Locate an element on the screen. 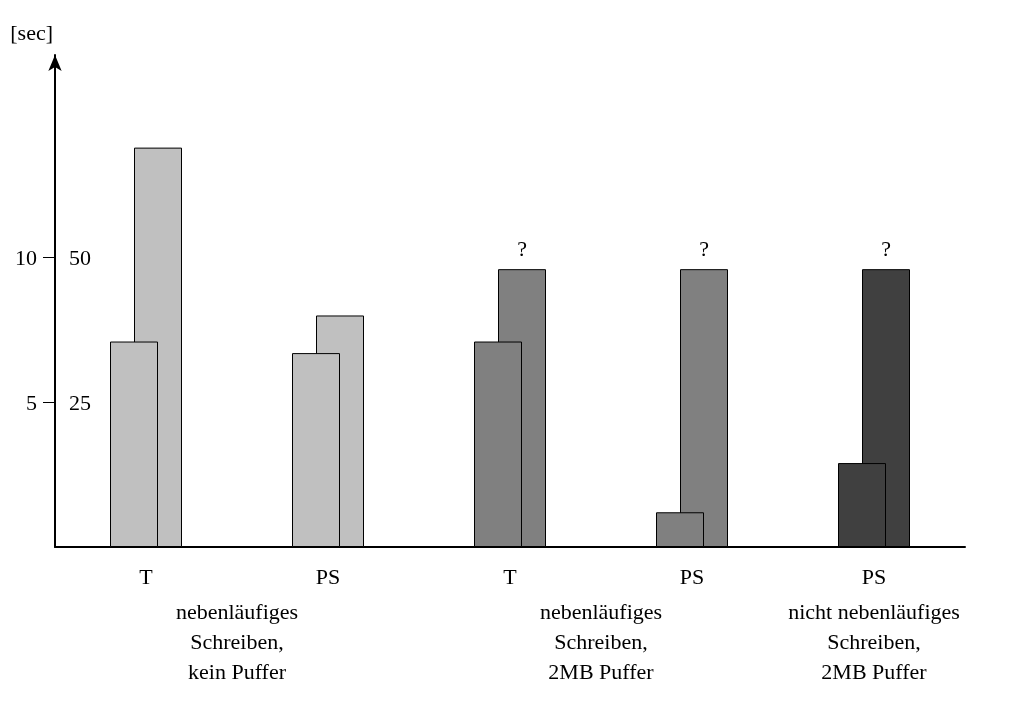  text: nebenläufiges Schreiben, 2MB Puffer is located at coordinates (601, 641).